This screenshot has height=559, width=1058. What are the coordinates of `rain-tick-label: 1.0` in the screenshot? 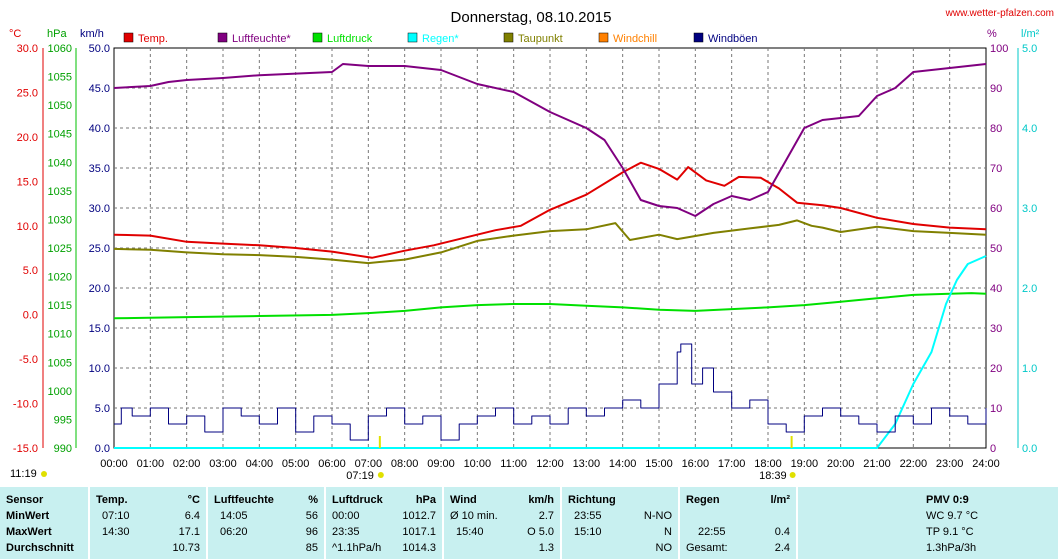 It's located at (1029, 369).